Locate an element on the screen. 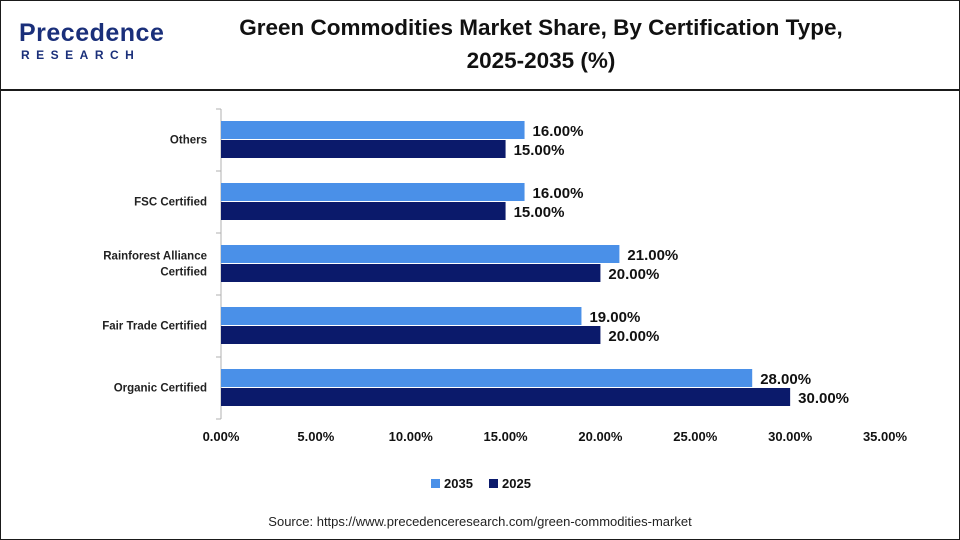 This screenshot has width=960, height=540. category-label: Fair Trade Certified is located at coordinates (154, 327).